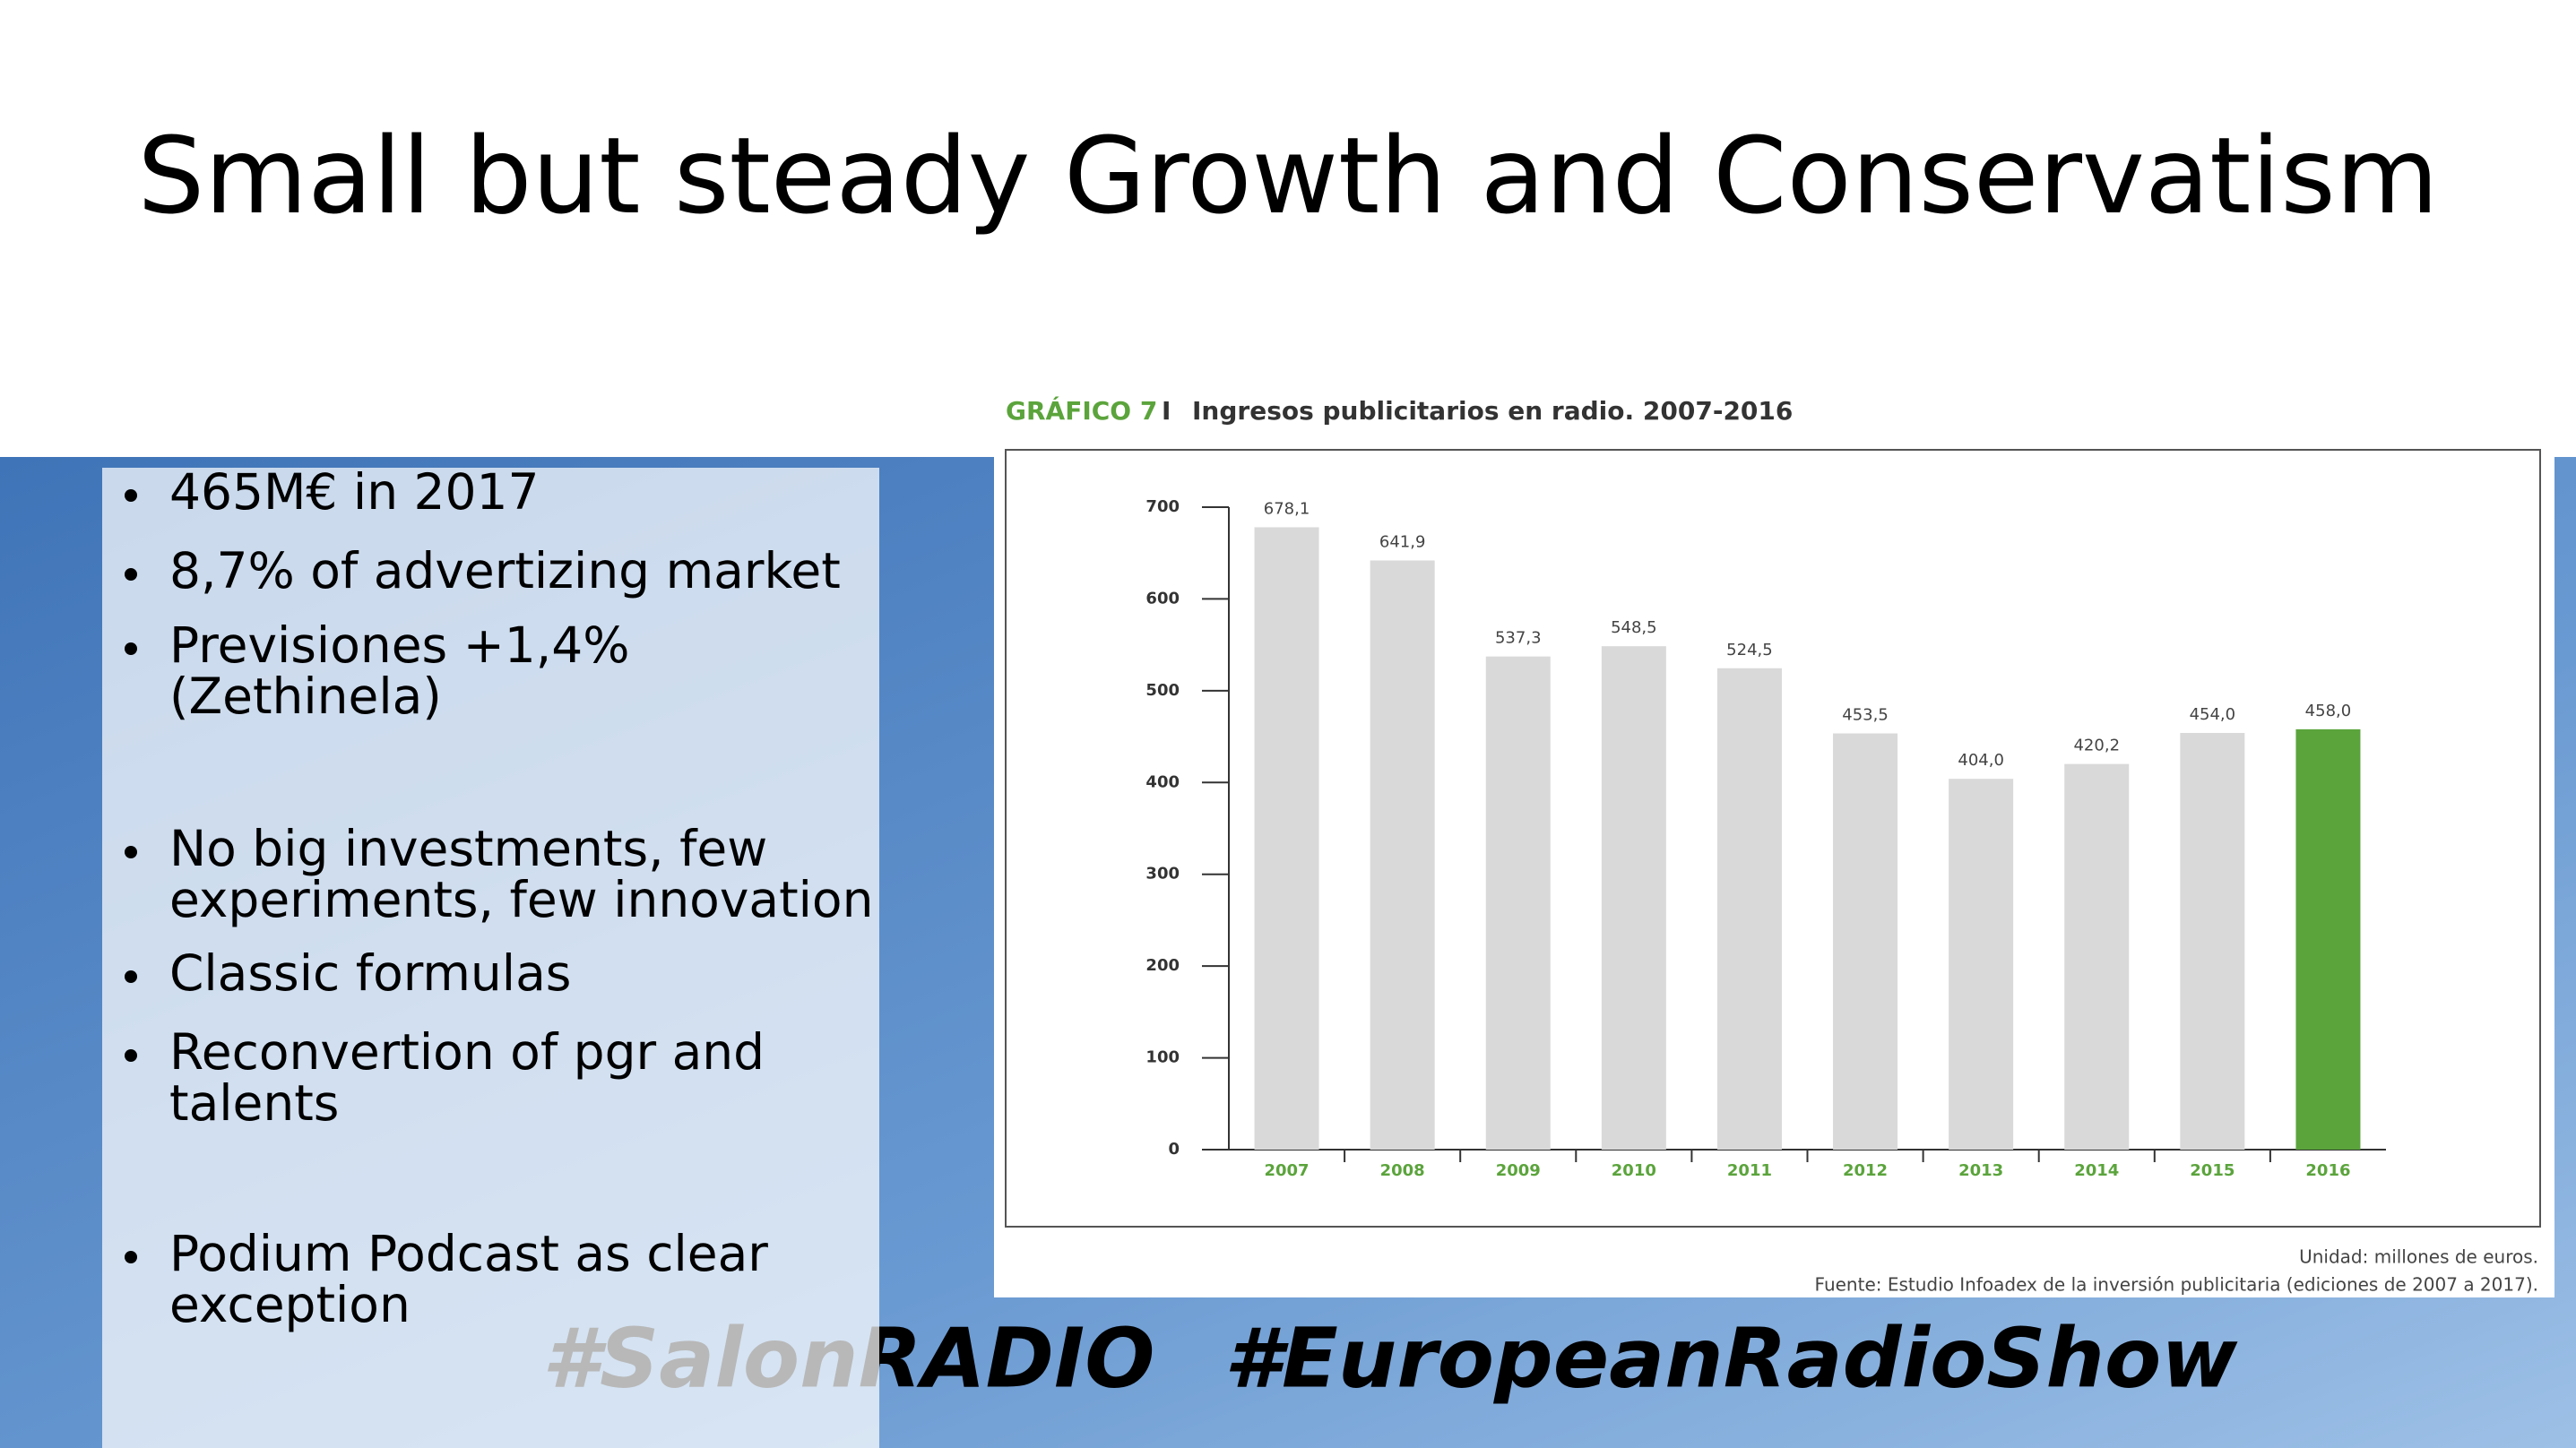 The width and height of the screenshot is (2576, 1448). What do you see at coordinates (468, 848) in the screenshot?
I see `bullet-text: No big investments, few` at bounding box center [468, 848].